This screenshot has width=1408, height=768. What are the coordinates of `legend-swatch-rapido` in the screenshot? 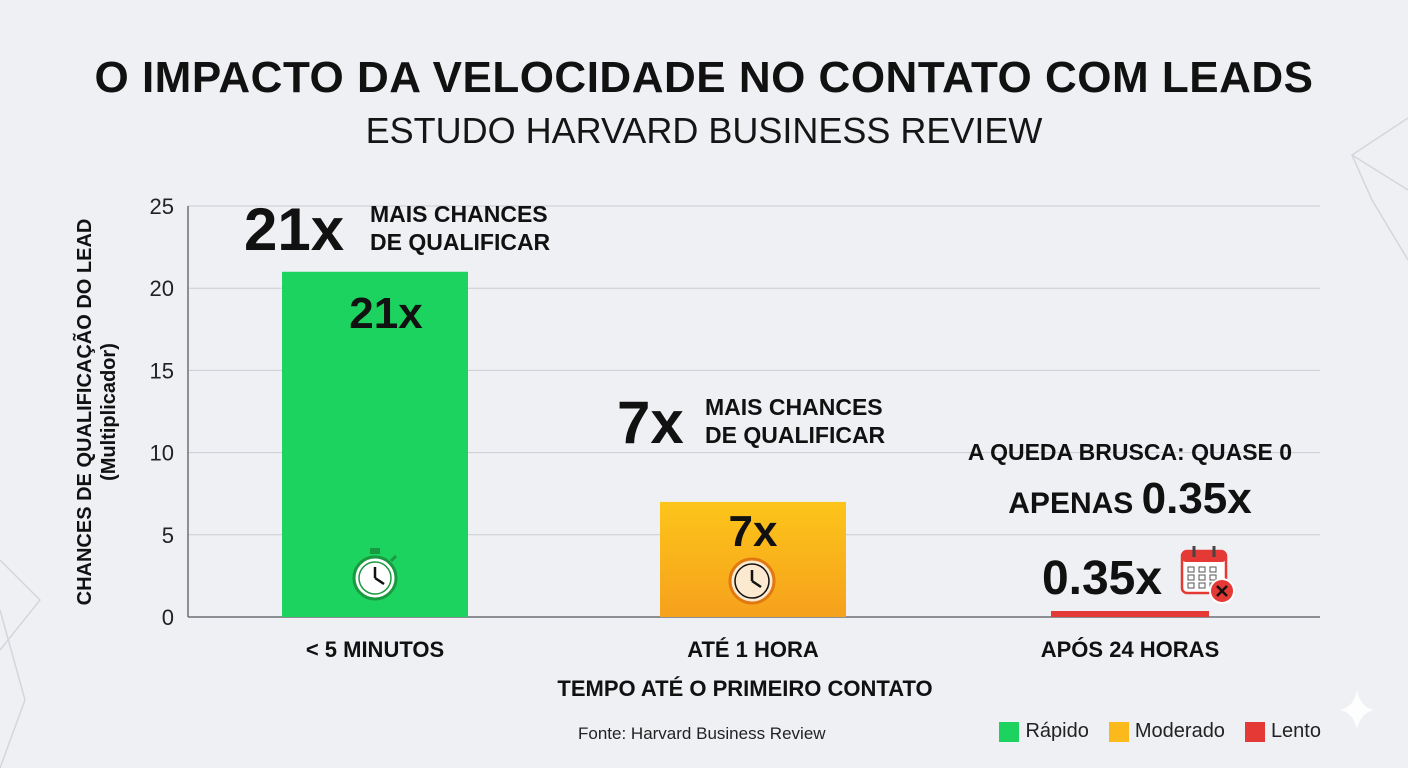 It's located at (1009, 731).